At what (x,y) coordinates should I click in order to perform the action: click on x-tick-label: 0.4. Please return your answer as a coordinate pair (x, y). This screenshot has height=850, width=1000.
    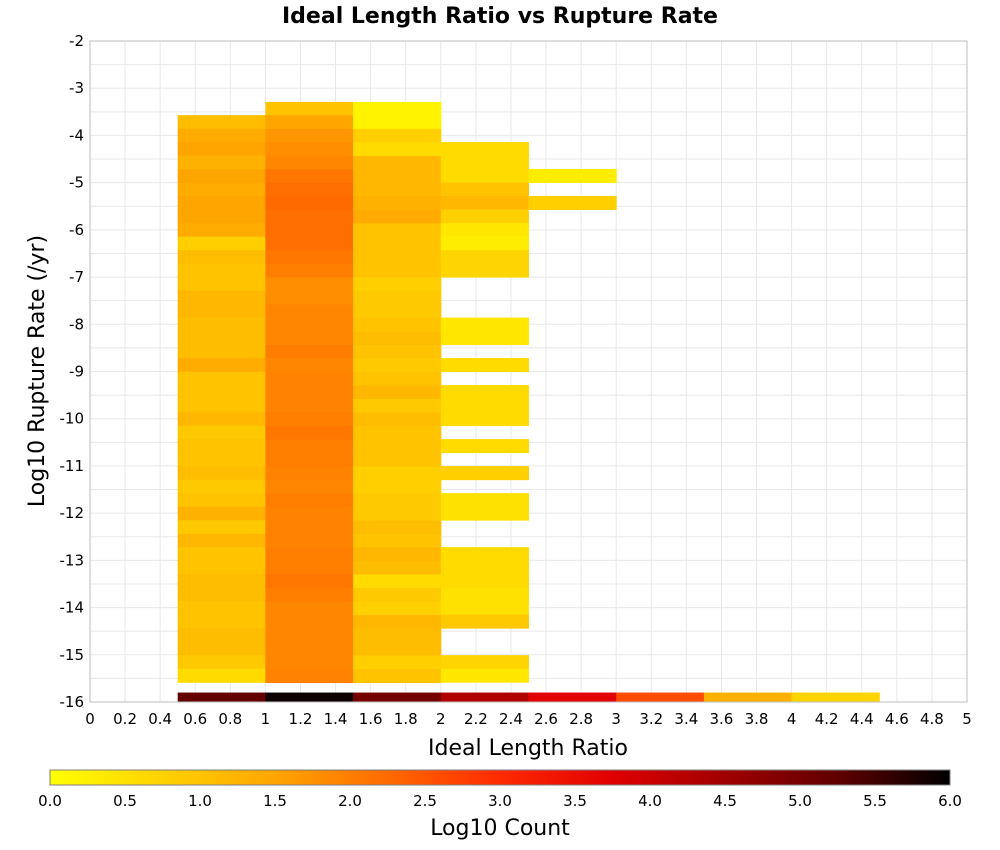
    Looking at the image, I should click on (160, 719).